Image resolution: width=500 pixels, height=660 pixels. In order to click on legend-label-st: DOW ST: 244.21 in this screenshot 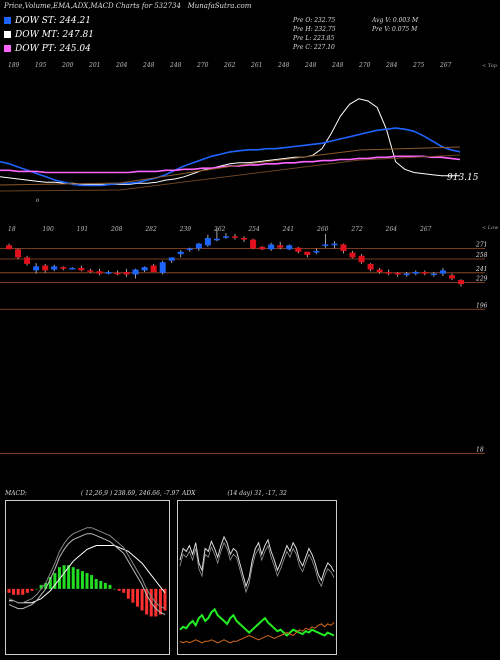, I will do `click(53, 21)`.